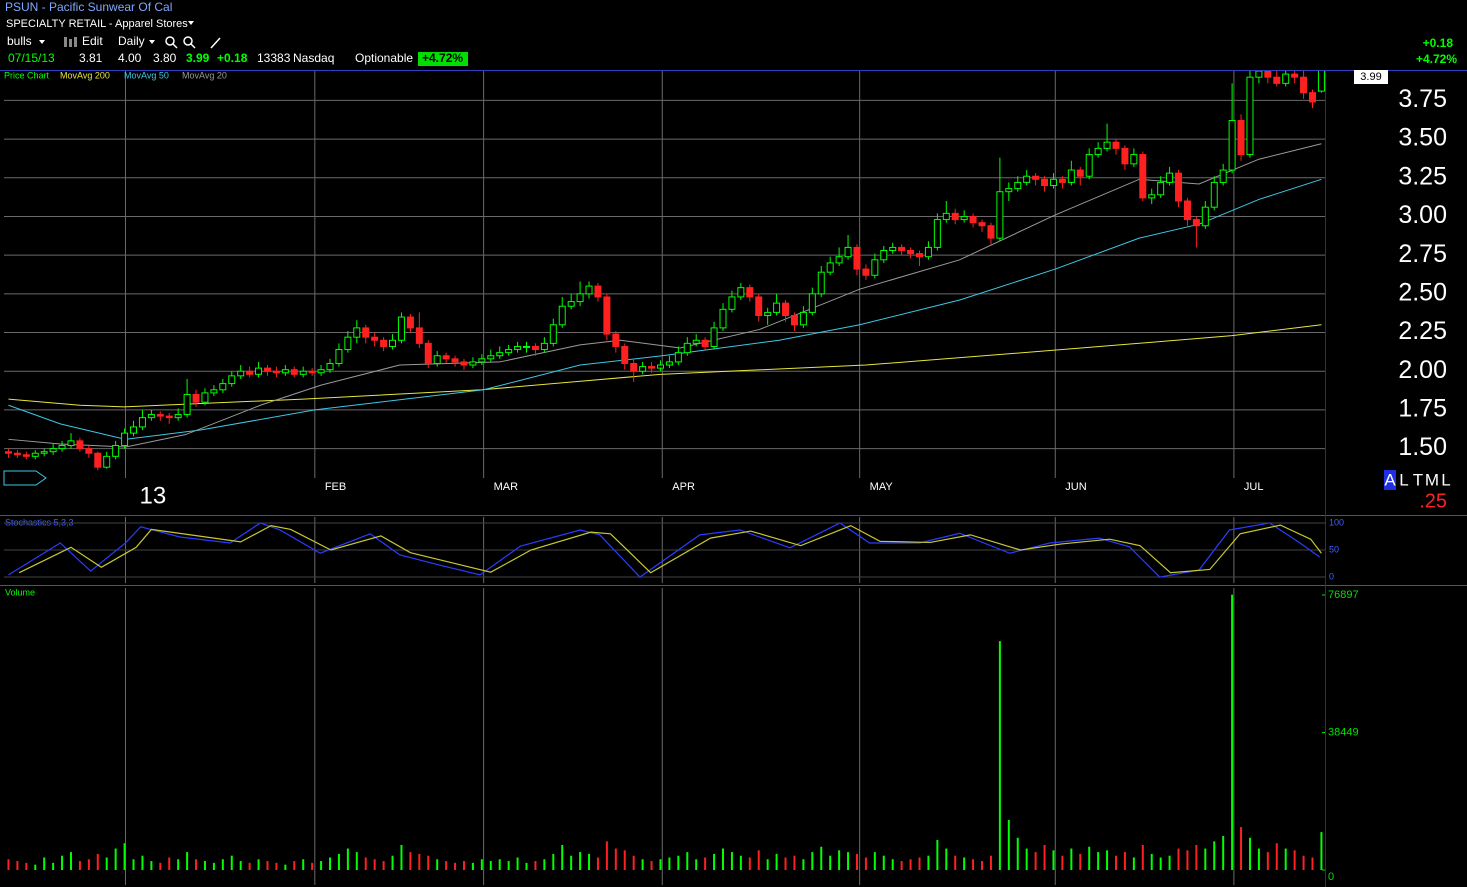 This screenshot has width=1467, height=887. I want to click on right-percent: +4.72%, so click(1436, 59).